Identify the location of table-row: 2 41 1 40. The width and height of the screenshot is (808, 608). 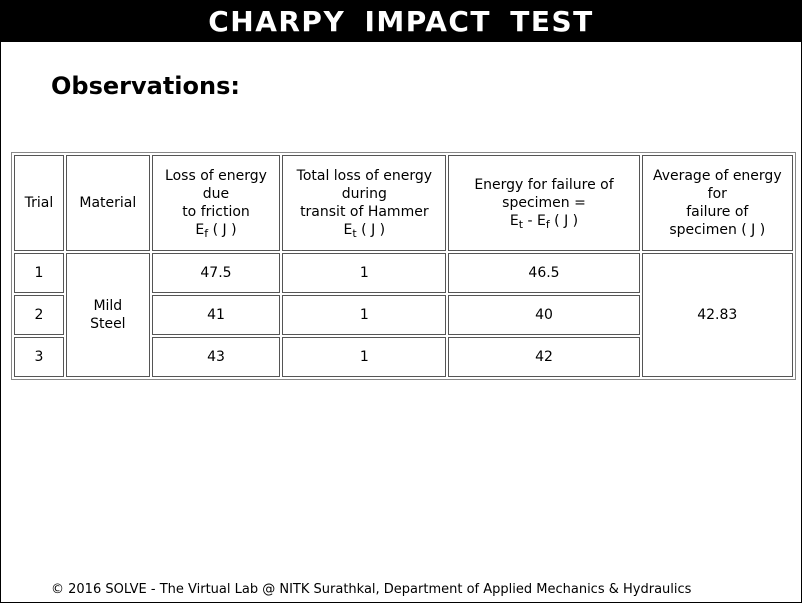
(403, 315).